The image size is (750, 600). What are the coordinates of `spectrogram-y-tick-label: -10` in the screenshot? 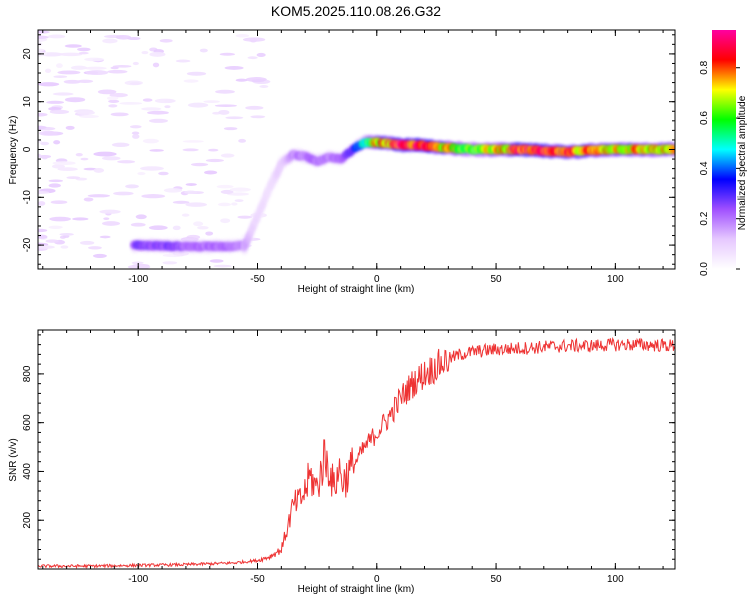 It's located at (27, 197).